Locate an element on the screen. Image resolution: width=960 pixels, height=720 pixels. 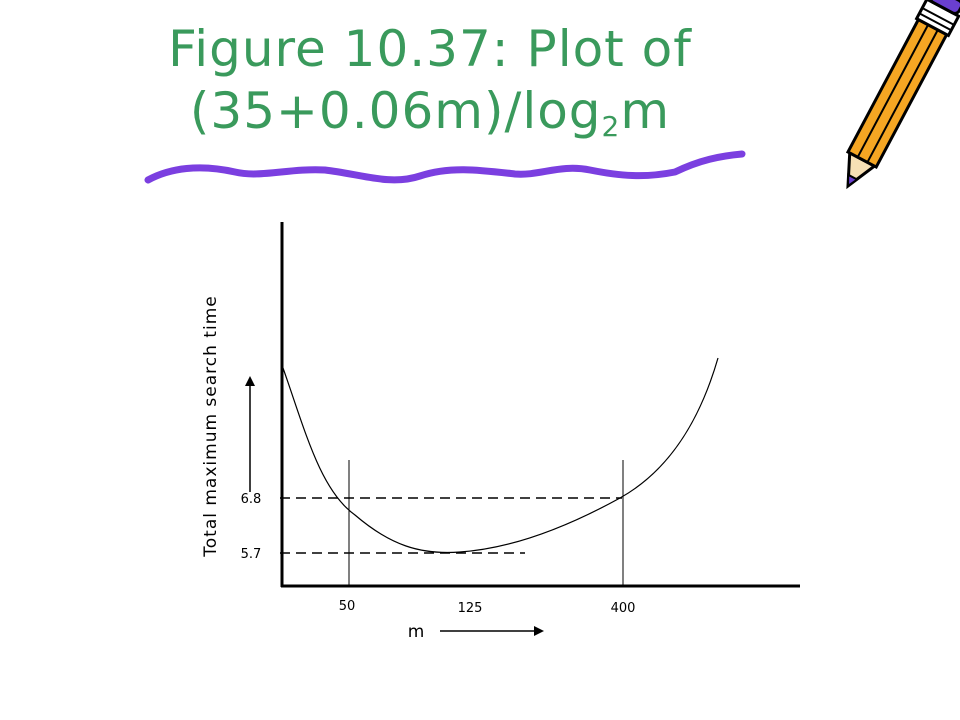
decorative-underline-squiggle is located at coordinates (445, 167).